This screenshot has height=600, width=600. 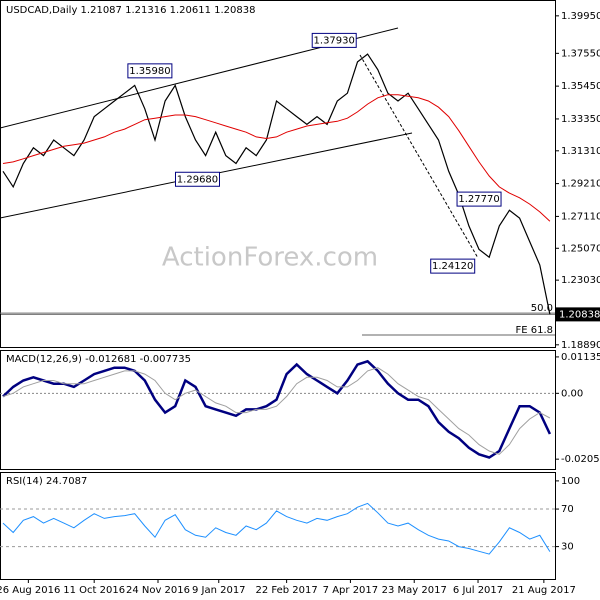 What do you see at coordinates (580, 119) in the screenshot?
I see `y-tick-label: 1.33350` at bounding box center [580, 119].